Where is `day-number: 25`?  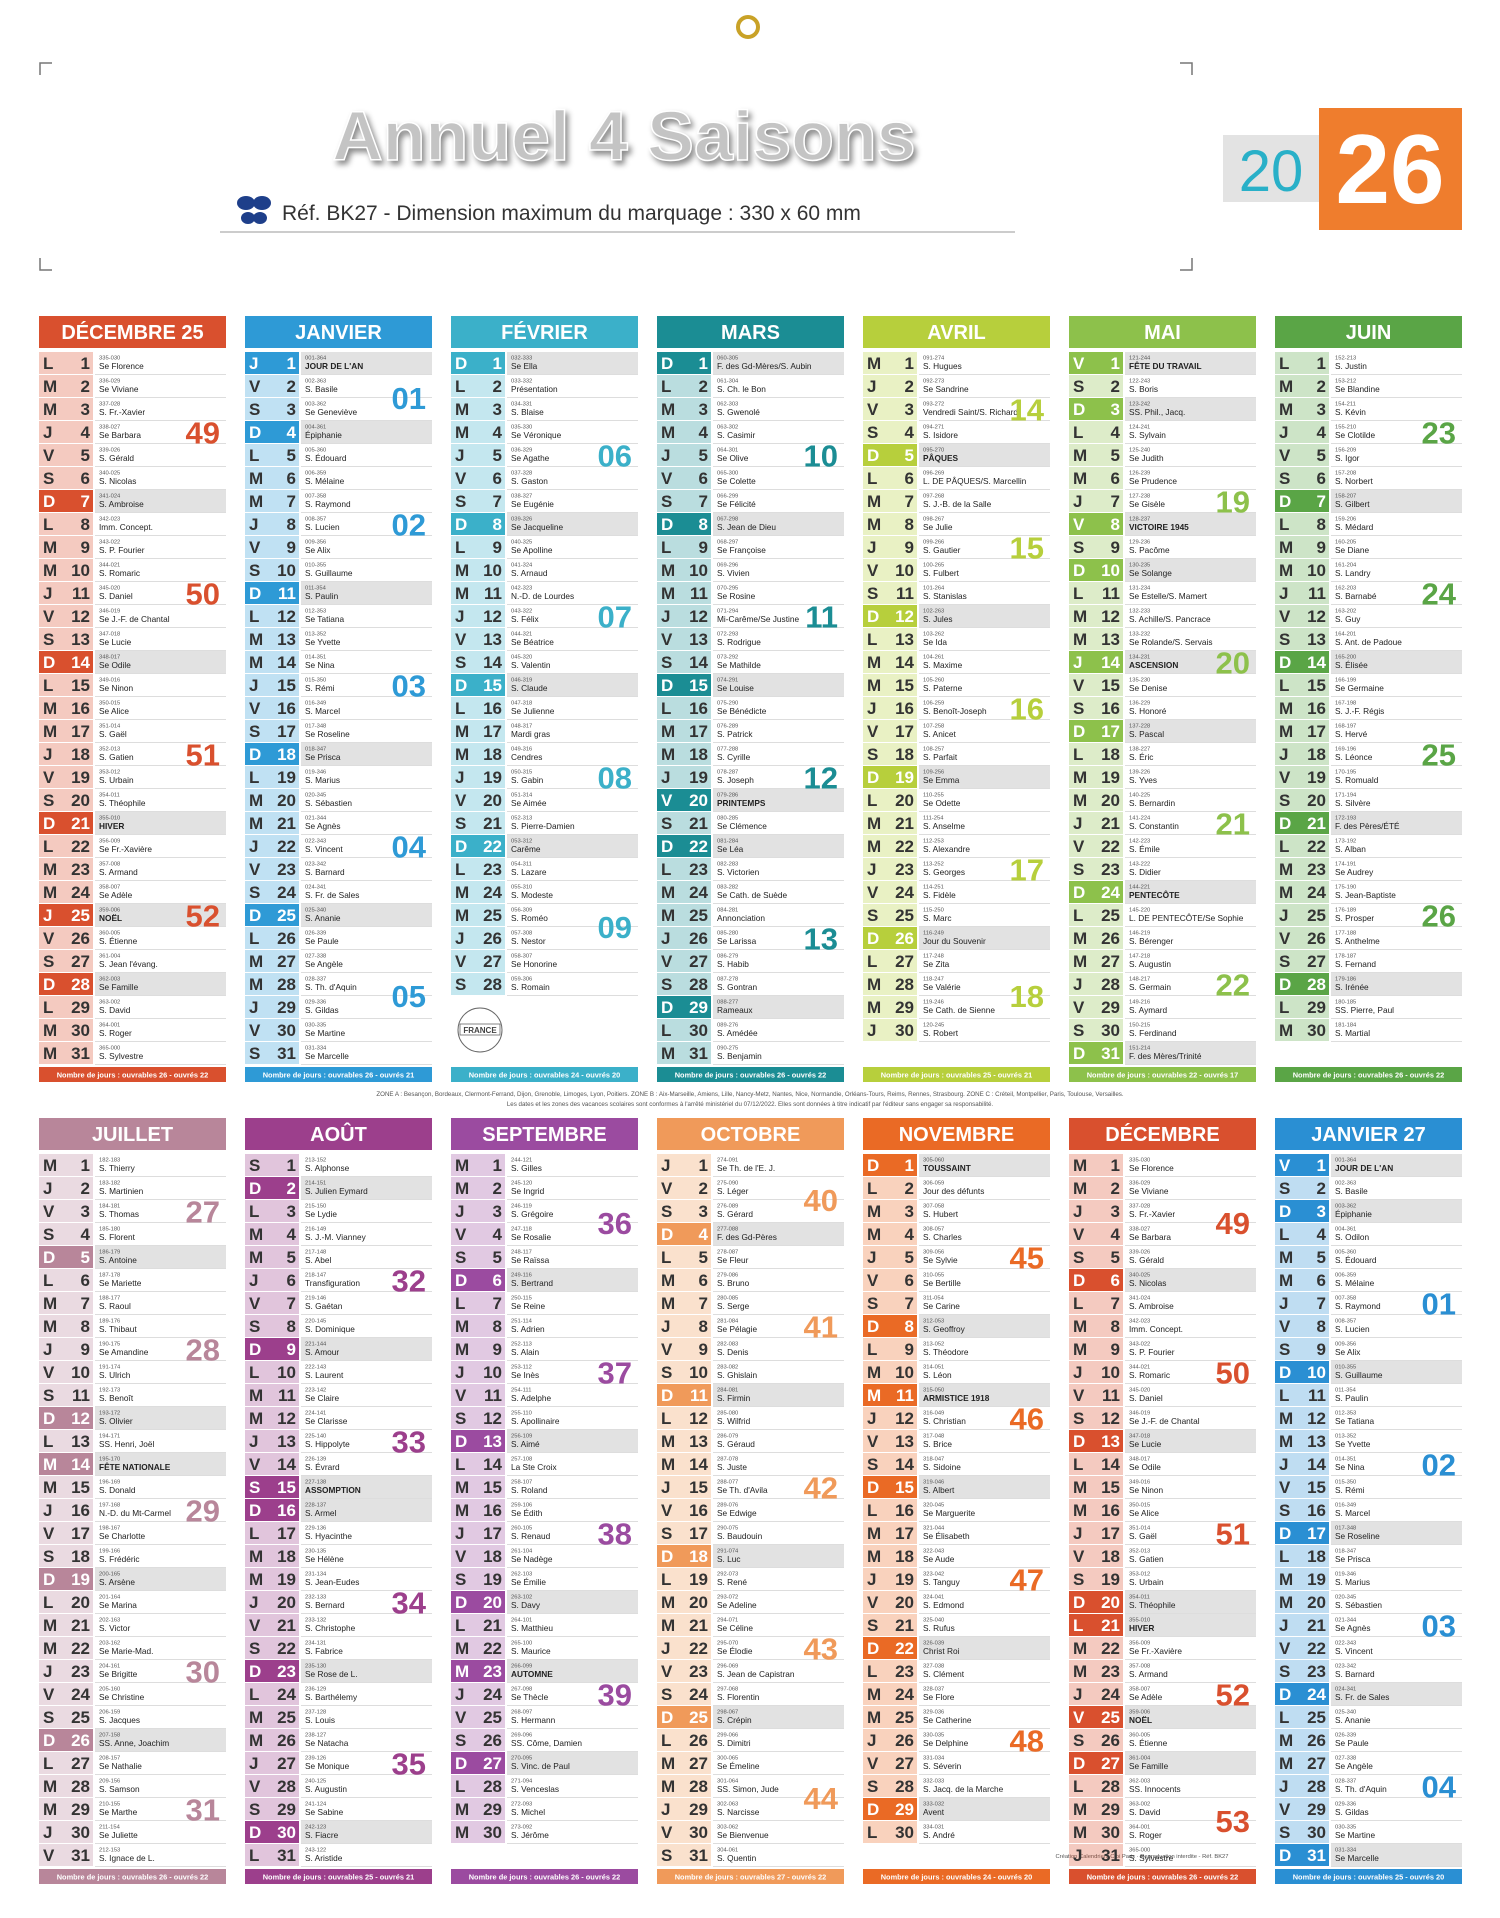 day-number: 25 is located at coordinates (492, 1717).